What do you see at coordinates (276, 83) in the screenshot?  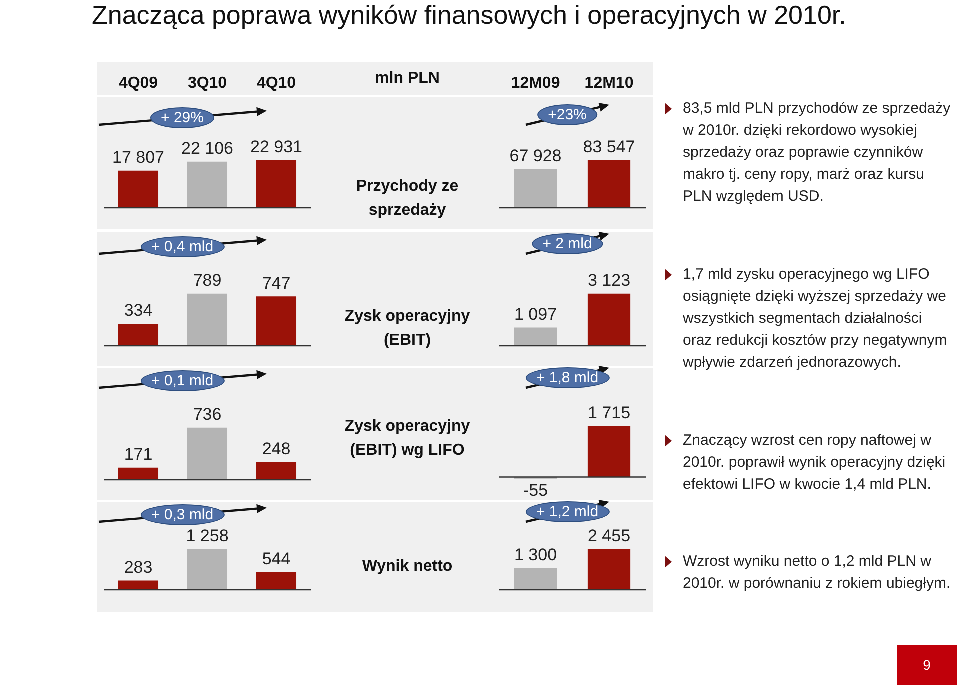 I see `x-tick-label: 4Q10` at bounding box center [276, 83].